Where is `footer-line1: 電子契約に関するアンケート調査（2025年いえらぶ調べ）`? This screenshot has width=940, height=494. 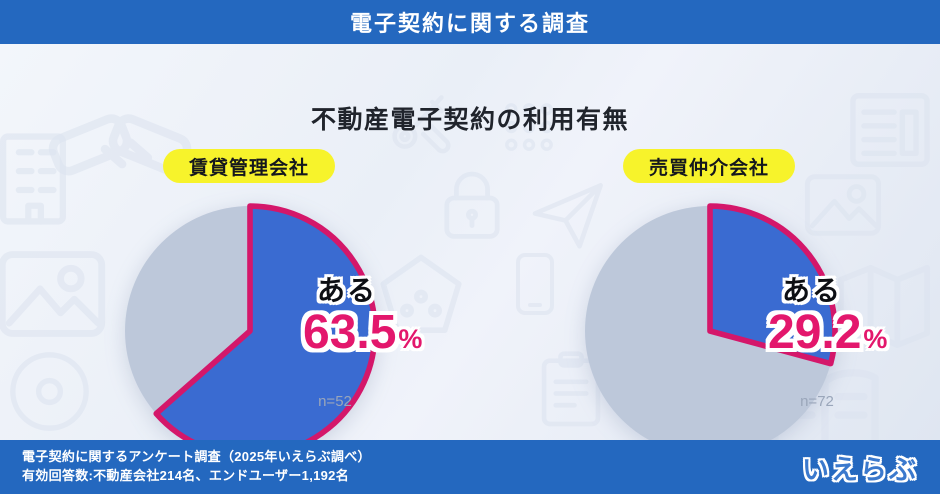 footer-line1: 電子契約に関するアンケート調査（2025年いえらぶ調べ） is located at coordinates (196, 457).